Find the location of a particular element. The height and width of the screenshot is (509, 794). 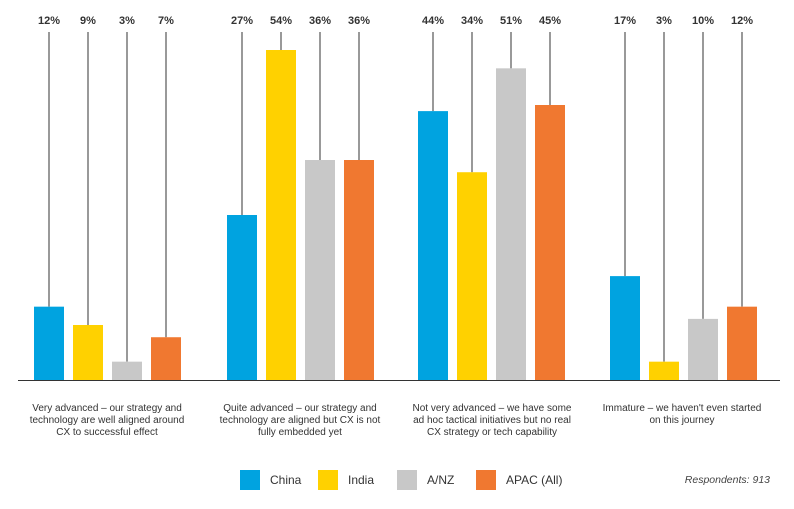

legend-label: A/NZ is located at coordinates (441, 480).